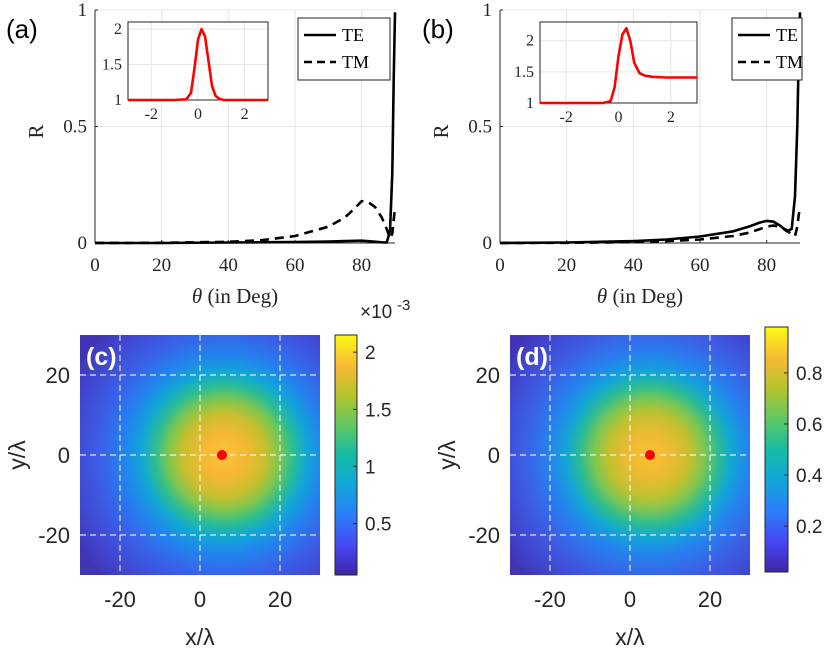  Describe the element at coordinates (809, 476) in the screenshot. I see `colorbar-tick-label: 0.4` at that location.